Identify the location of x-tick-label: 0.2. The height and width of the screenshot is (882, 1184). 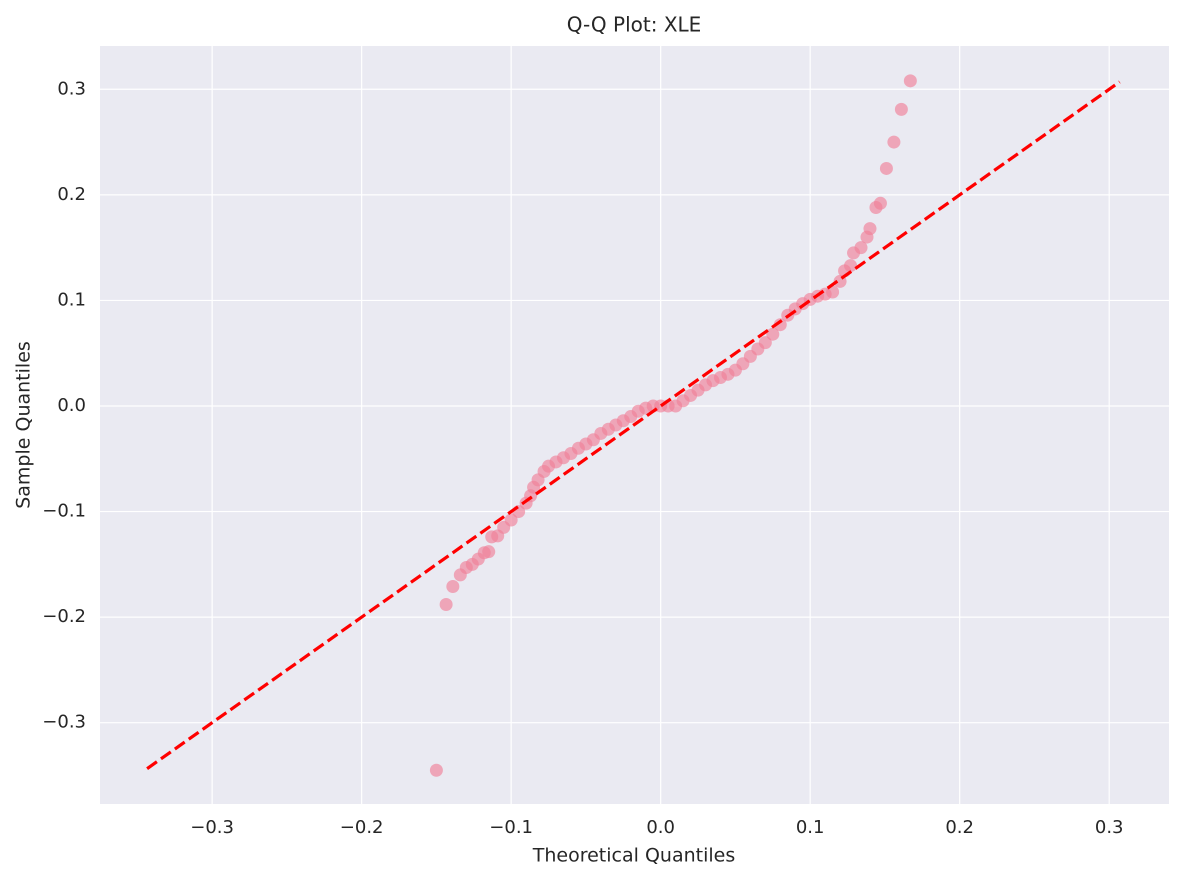
(959, 827).